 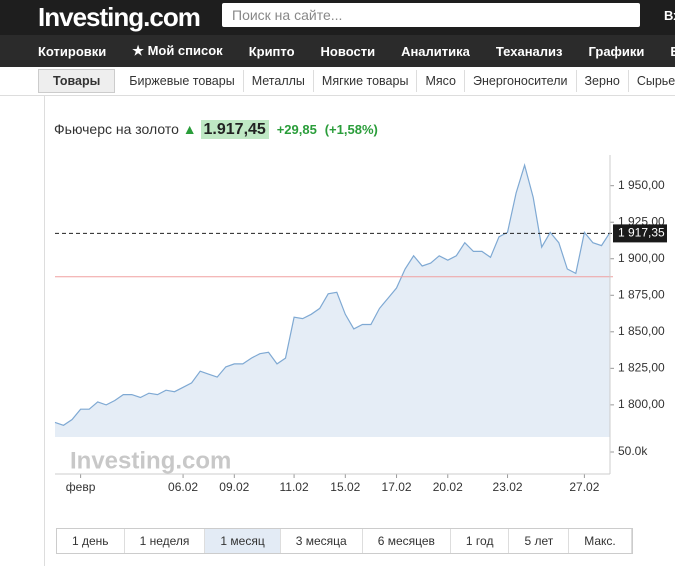 What do you see at coordinates (81, 487) in the screenshot?
I see `x-tick-label: февр` at bounding box center [81, 487].